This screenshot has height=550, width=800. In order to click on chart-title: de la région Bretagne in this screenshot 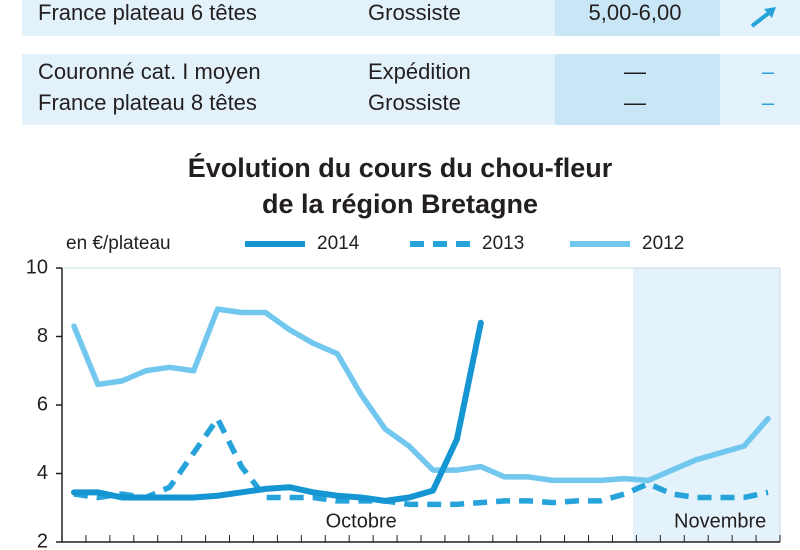, I will do `click(400, 204)`.